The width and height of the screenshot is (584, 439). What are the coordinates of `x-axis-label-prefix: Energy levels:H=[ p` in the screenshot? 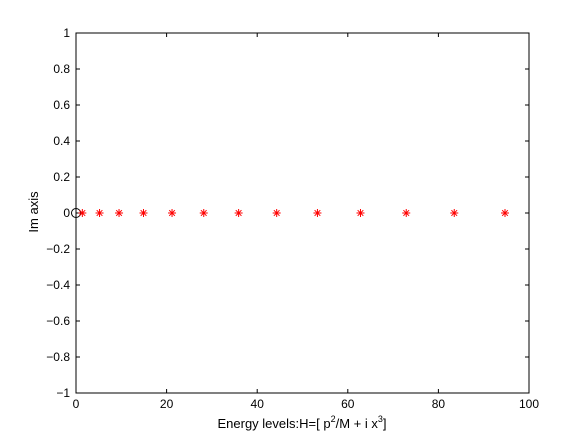 It's located at (273, 423).